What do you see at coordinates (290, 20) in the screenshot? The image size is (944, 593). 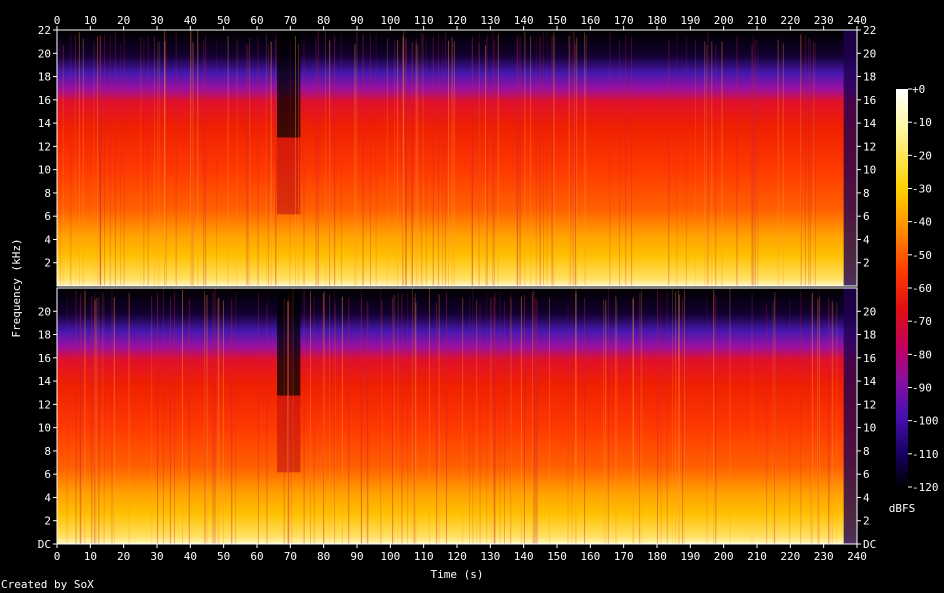 I see `x-tick-label: 70` at bounding box center [290, 20].